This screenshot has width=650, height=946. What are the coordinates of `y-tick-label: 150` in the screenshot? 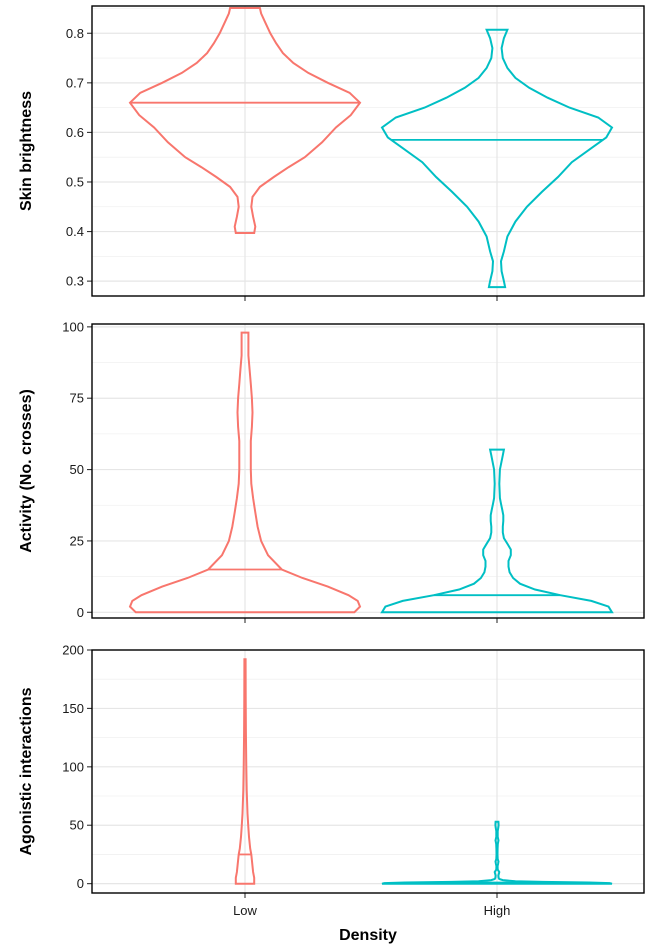 It's located at (73, 708).